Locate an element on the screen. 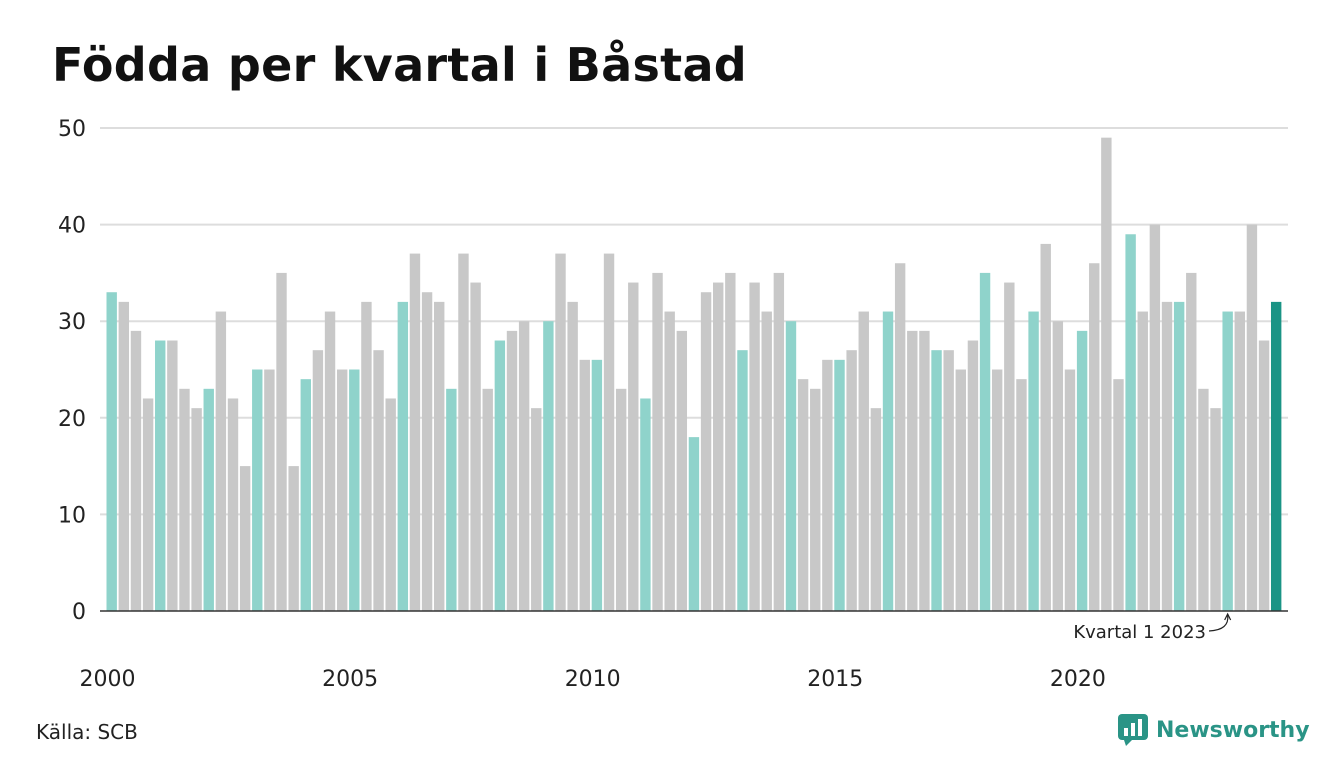  y-tick-label: 40 is located at coordinates (72, 226).